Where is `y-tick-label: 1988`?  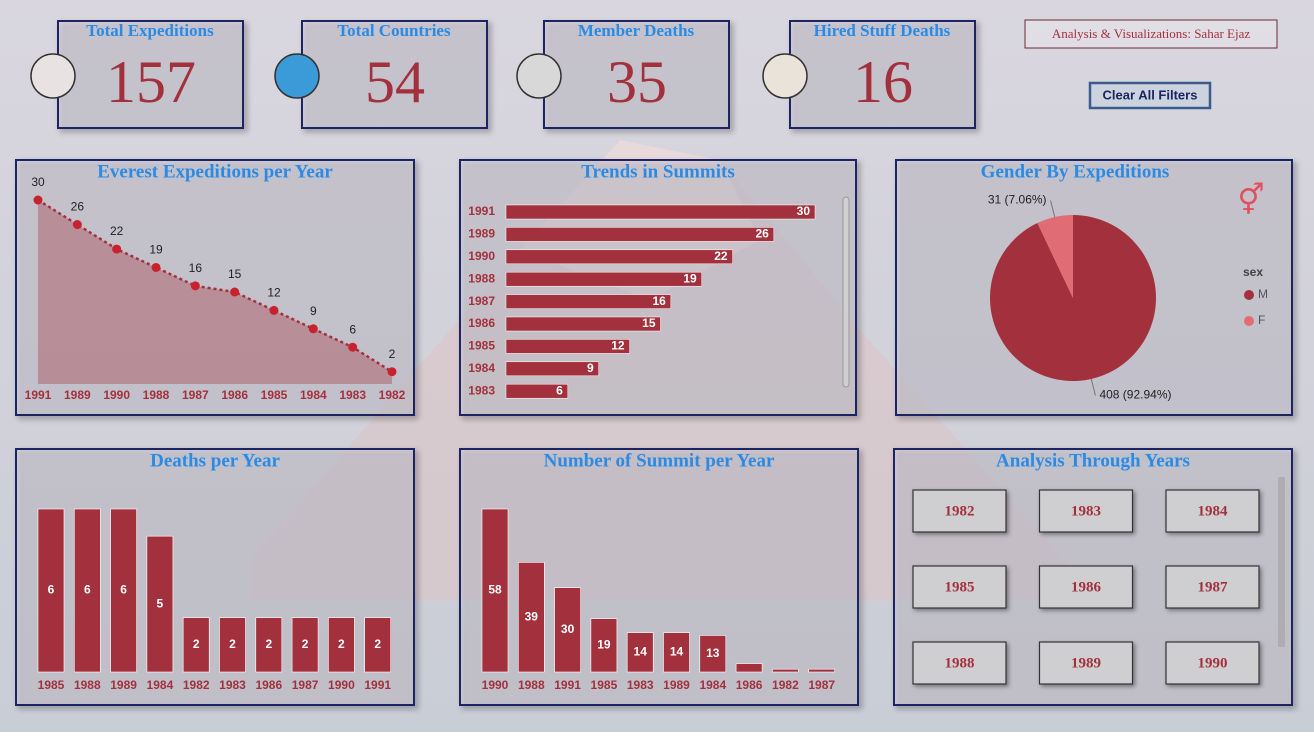
y-tick-label: 1988 is located at coordinates (481, 278).